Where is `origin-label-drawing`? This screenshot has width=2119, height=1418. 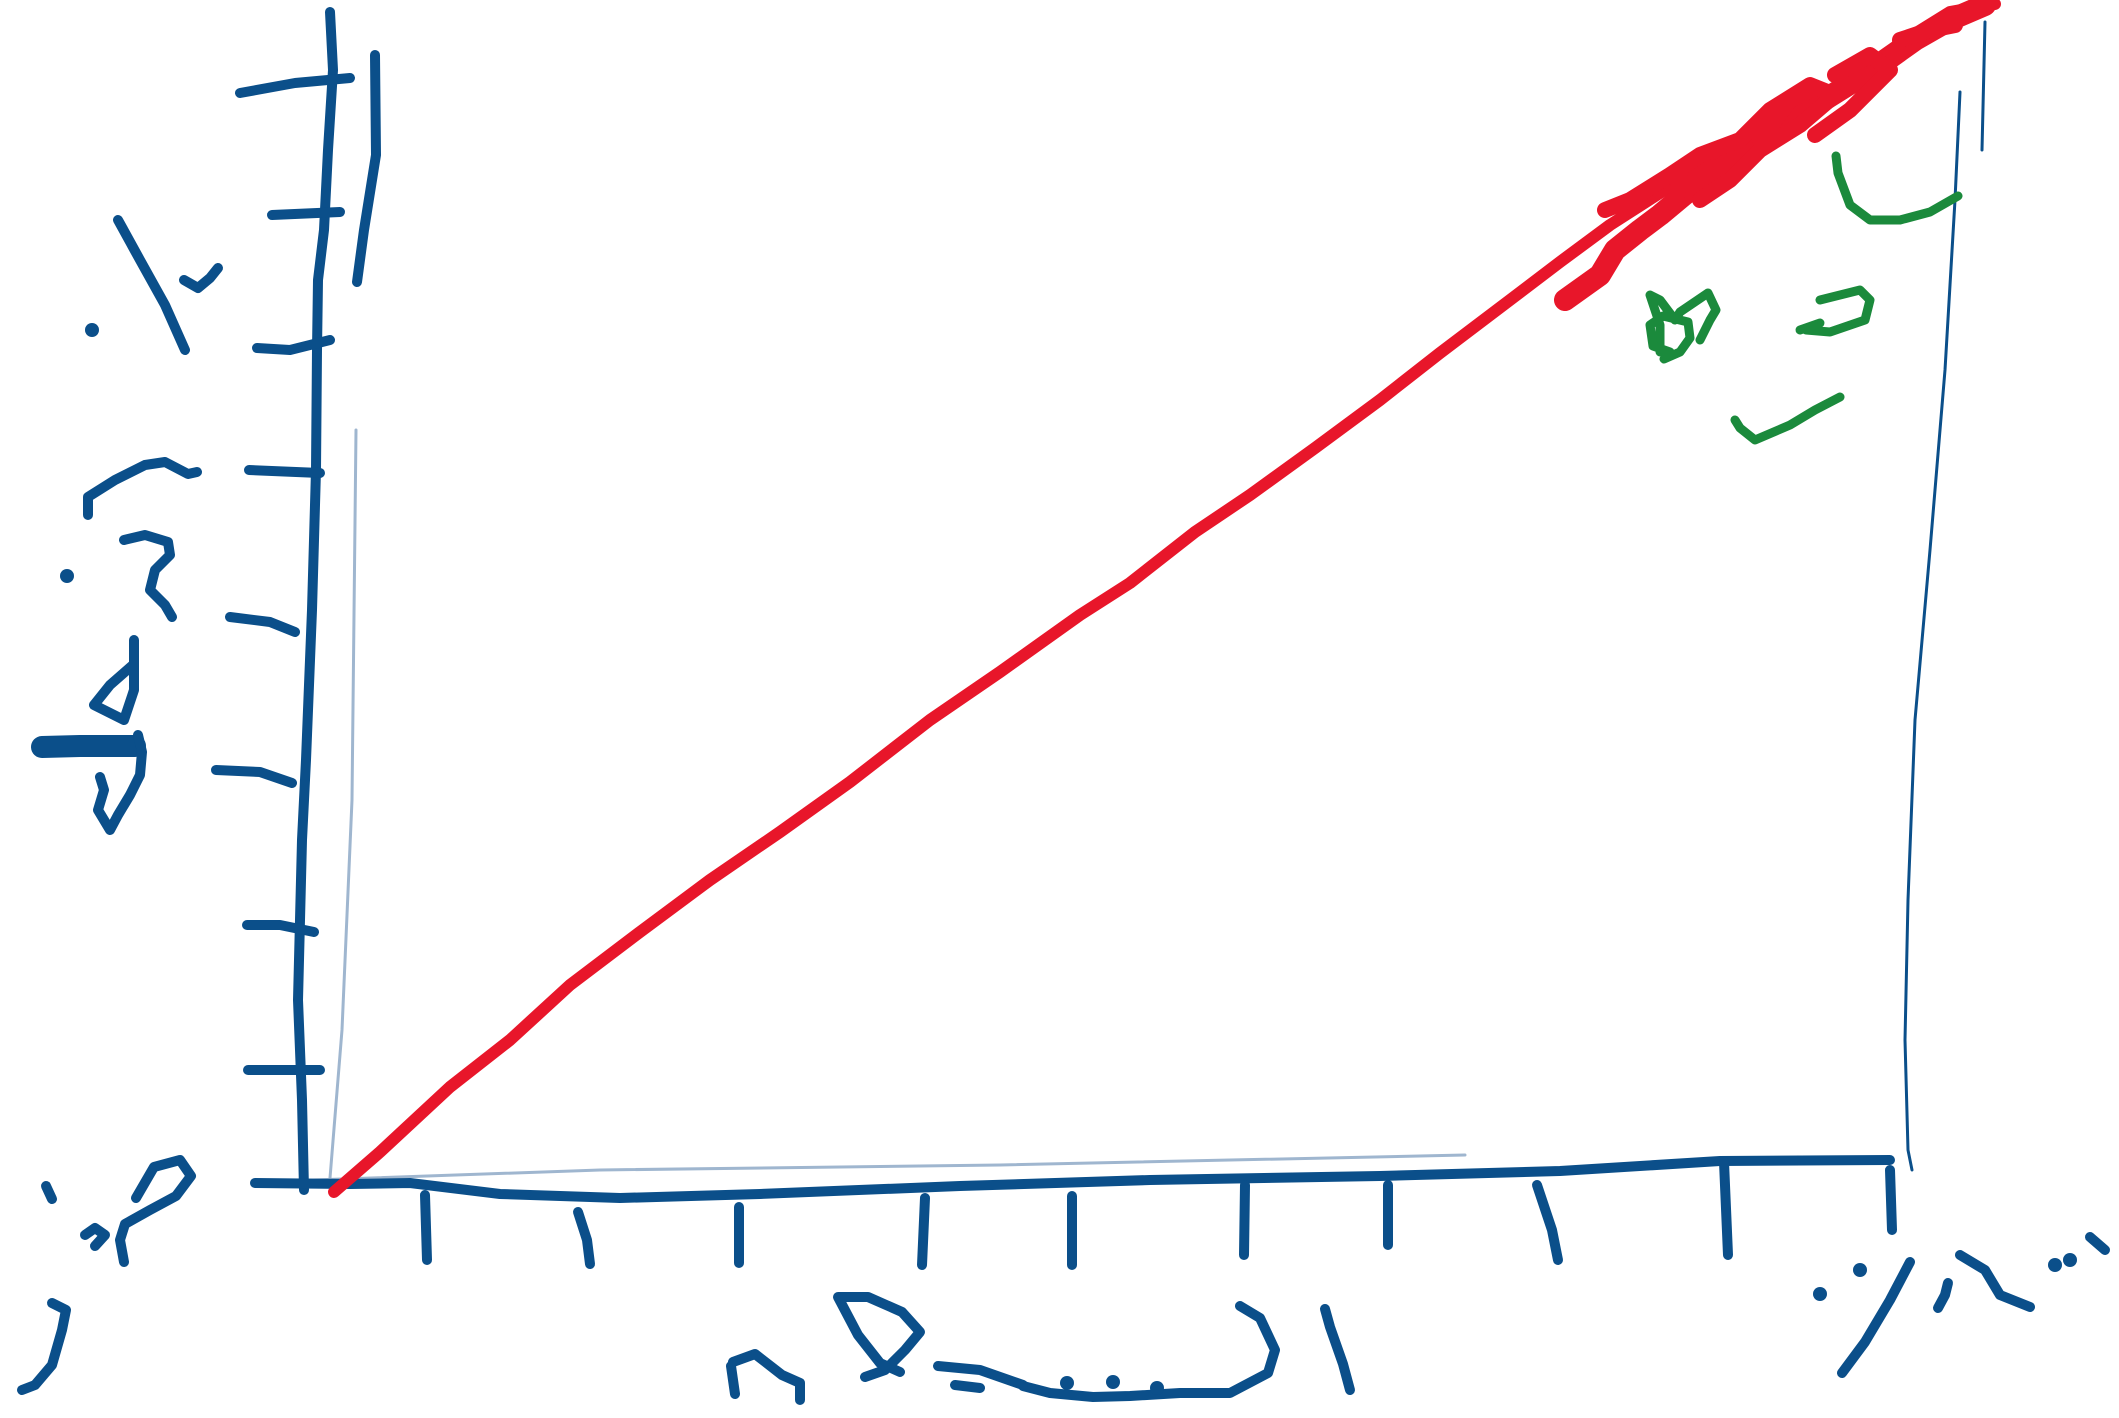
origin-label-drawing is located at coordinates (106, 1275).